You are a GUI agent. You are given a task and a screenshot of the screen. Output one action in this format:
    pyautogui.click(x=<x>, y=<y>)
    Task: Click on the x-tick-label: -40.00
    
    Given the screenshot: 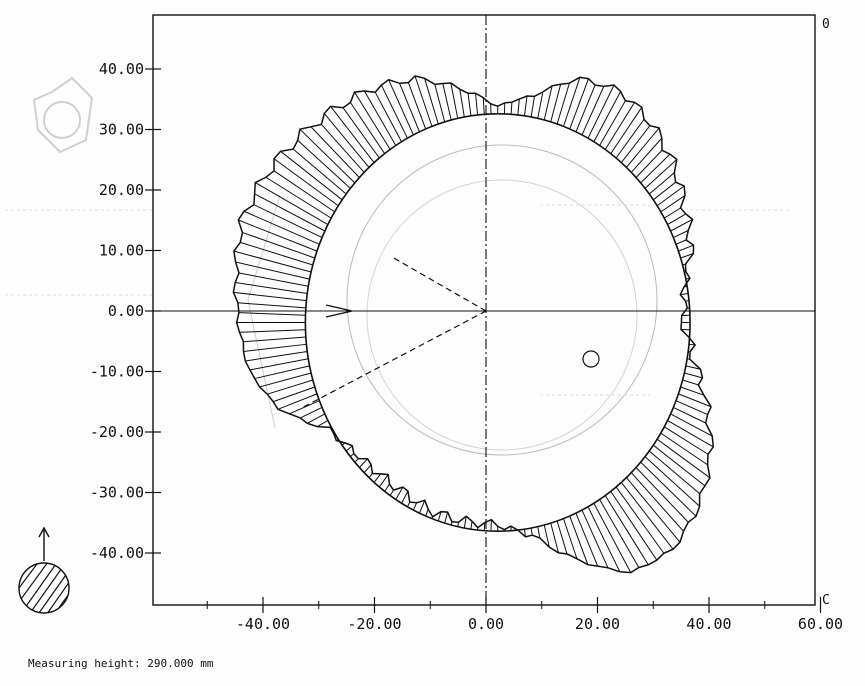 What is the action you would take?
    pyautogui.click(x=263, y=624)
    